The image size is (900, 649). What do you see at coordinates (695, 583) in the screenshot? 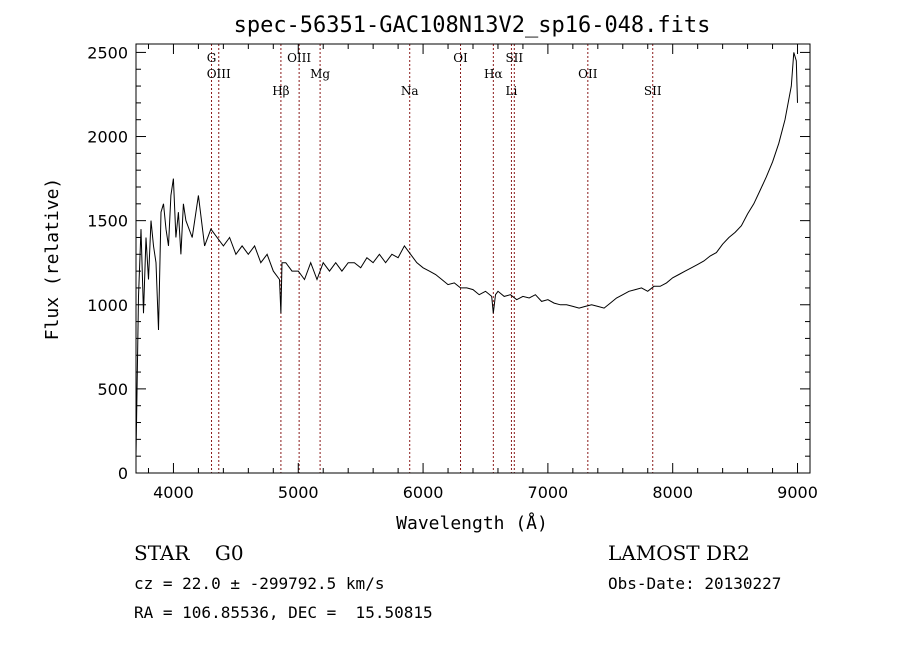
I see `observation-date: Obs-Date: 20130227` at bounding box center [695, 583].